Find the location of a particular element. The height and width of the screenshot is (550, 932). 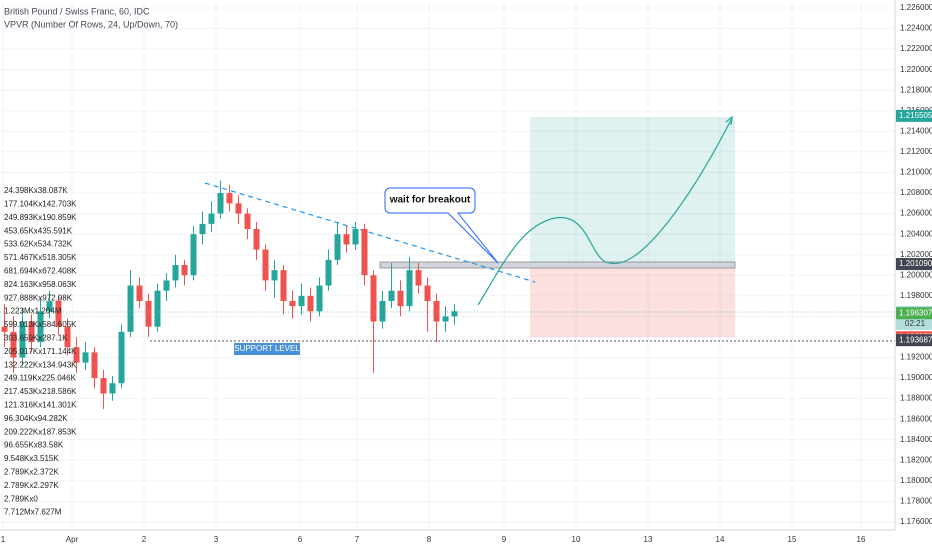

x-tick-label: 9 is located at coordinates (504, 539).